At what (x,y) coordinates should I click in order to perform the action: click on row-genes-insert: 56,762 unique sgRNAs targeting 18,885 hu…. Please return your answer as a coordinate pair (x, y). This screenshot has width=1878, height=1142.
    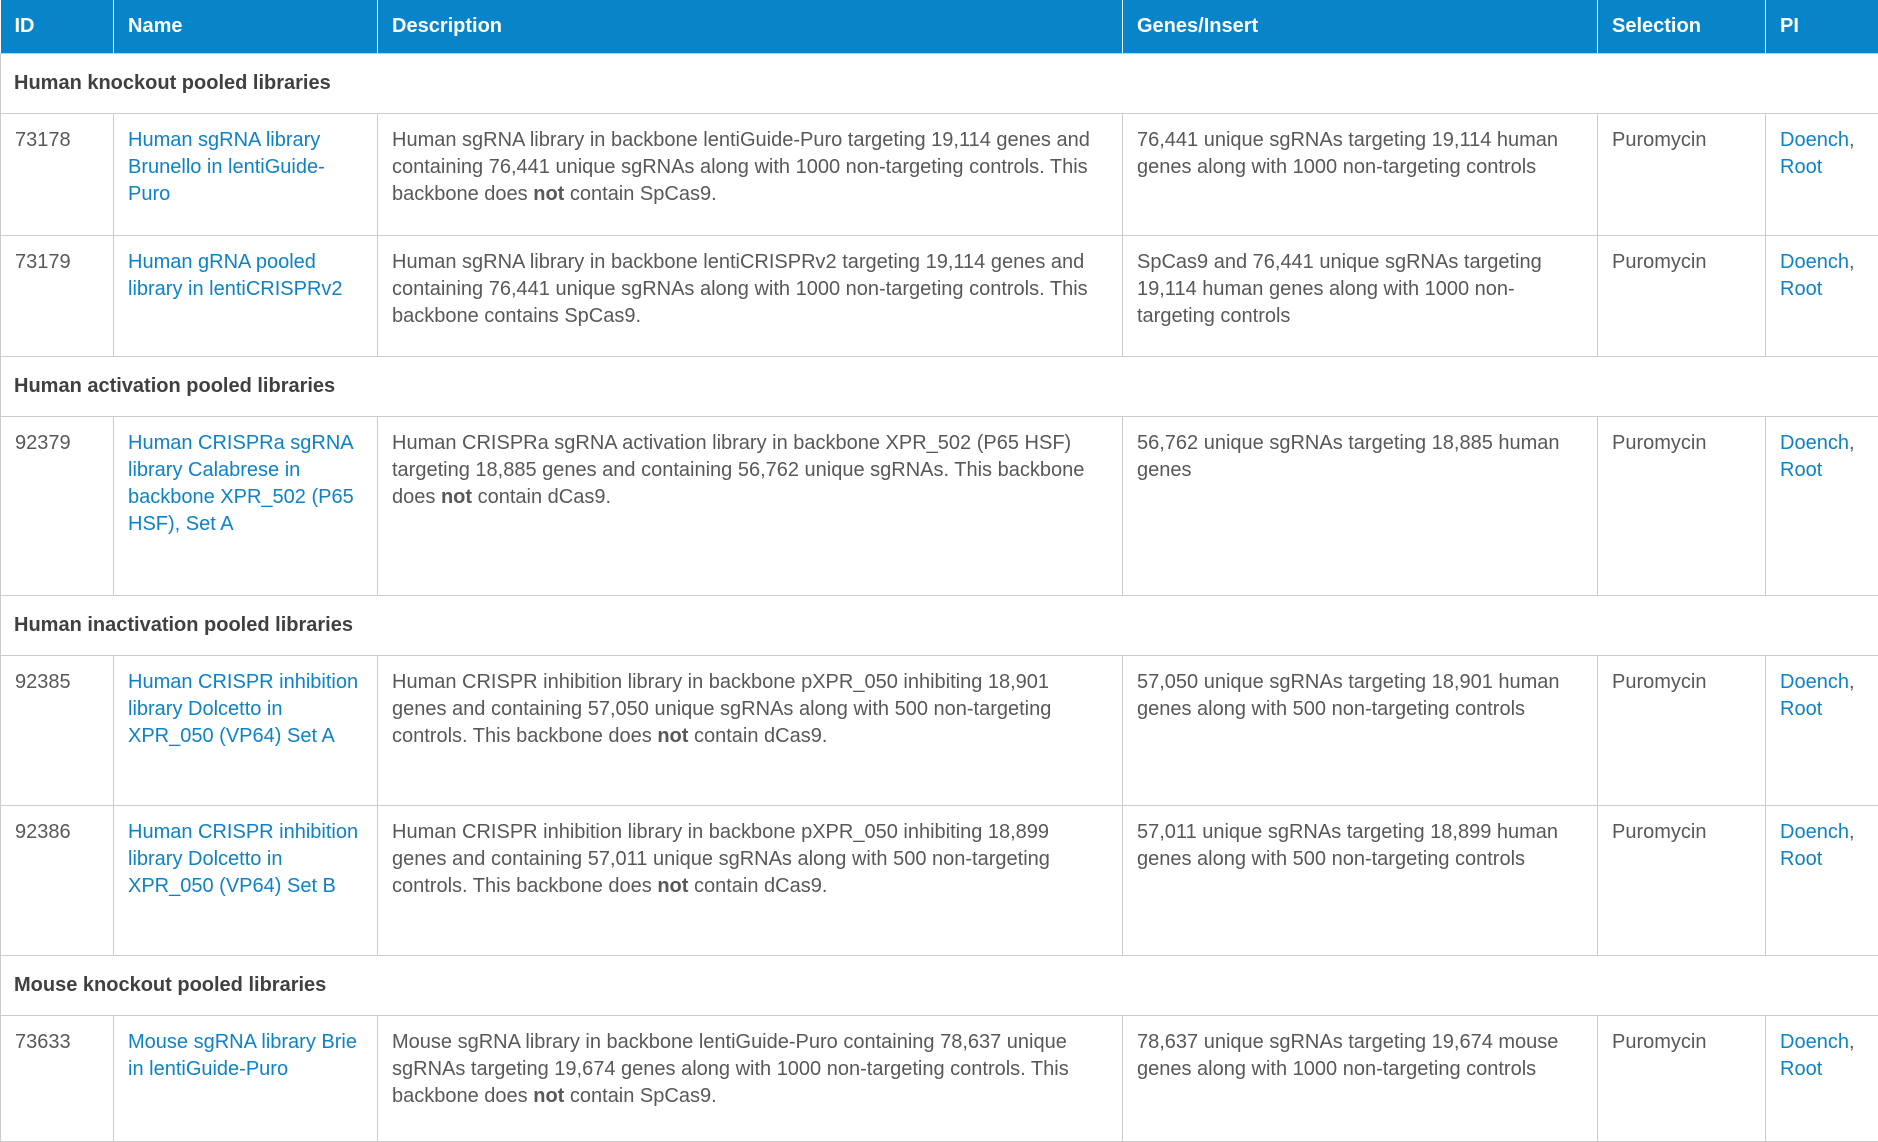
    Looking at the image, I should click on (1360, 506).